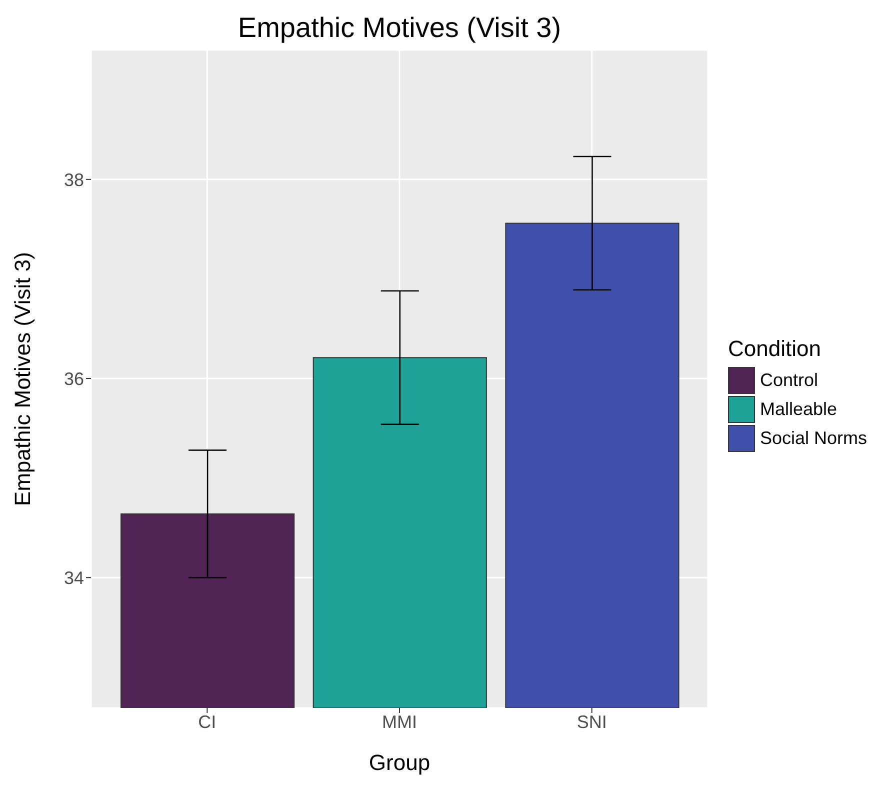  Describe the element at coordinates (74, 578) in the screenshot. I see `y-tick-label: 34` at that location.